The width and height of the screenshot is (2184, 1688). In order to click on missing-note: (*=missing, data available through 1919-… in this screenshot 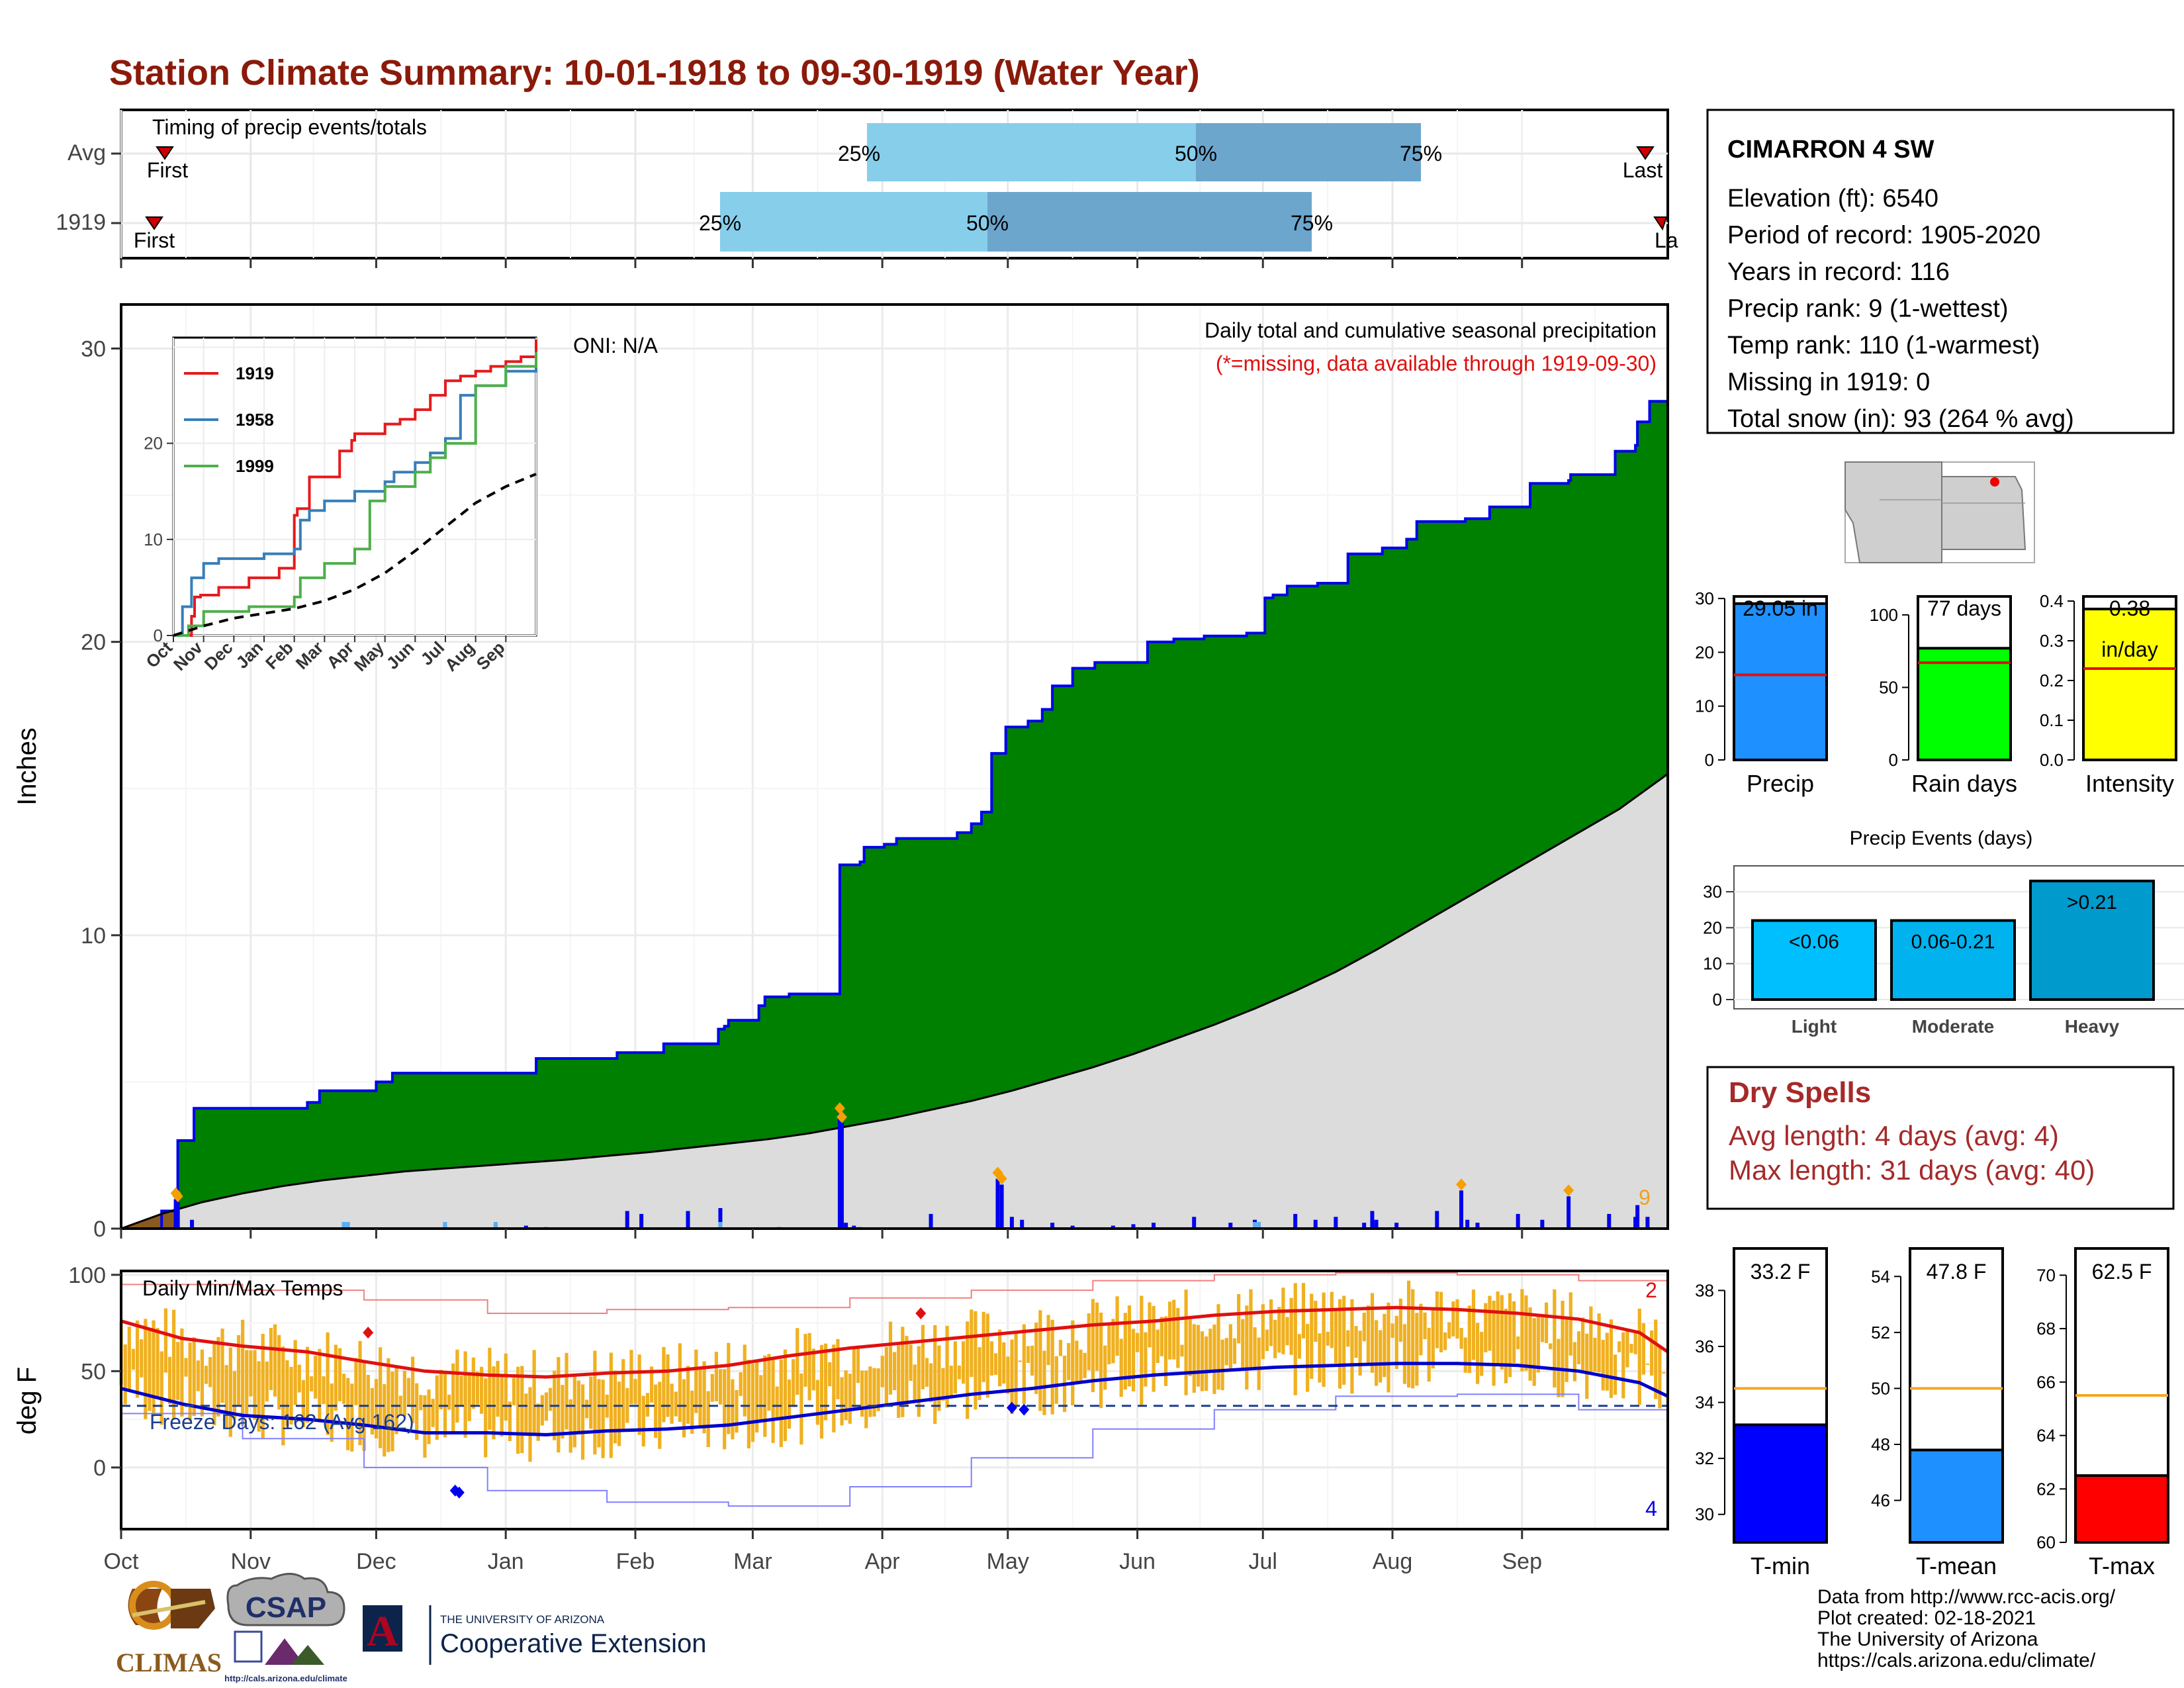, I will do `click(1436, 363)`.